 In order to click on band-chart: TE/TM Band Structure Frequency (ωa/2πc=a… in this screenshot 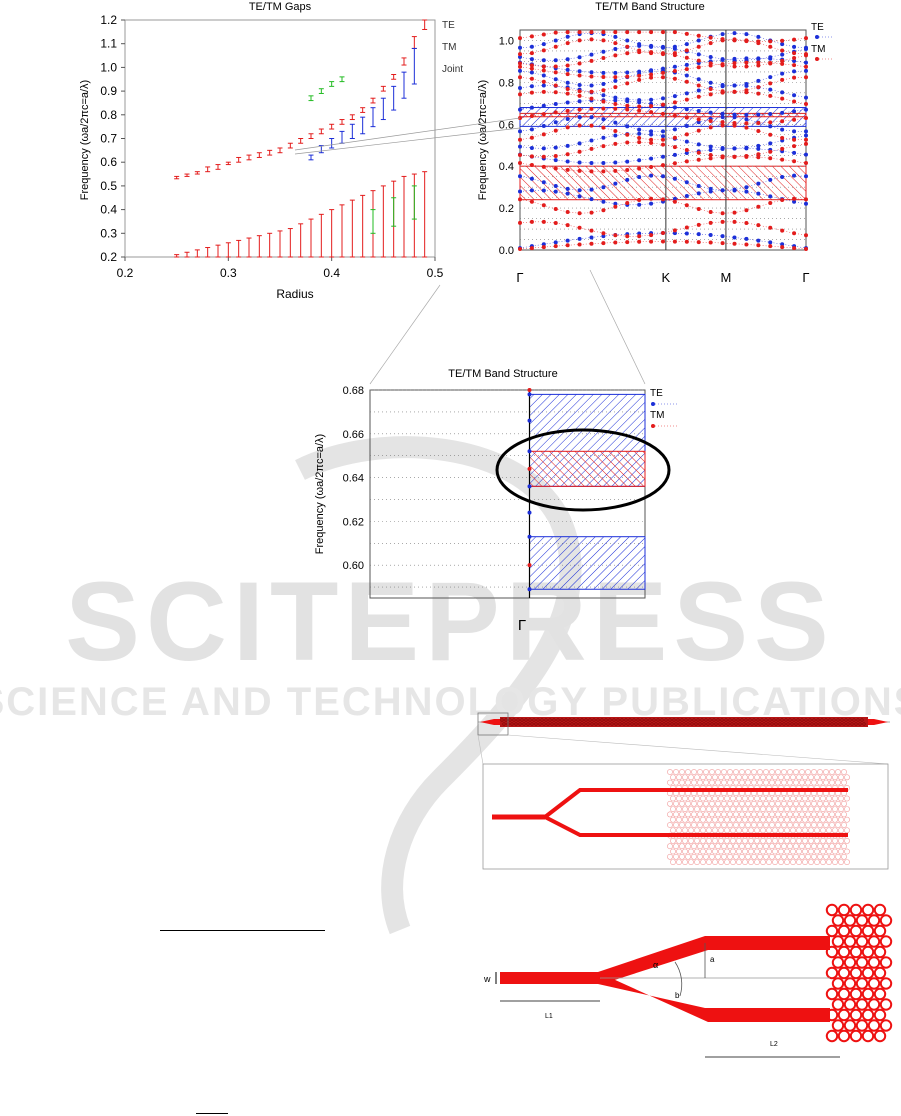, I will do `click(654, 143)`.